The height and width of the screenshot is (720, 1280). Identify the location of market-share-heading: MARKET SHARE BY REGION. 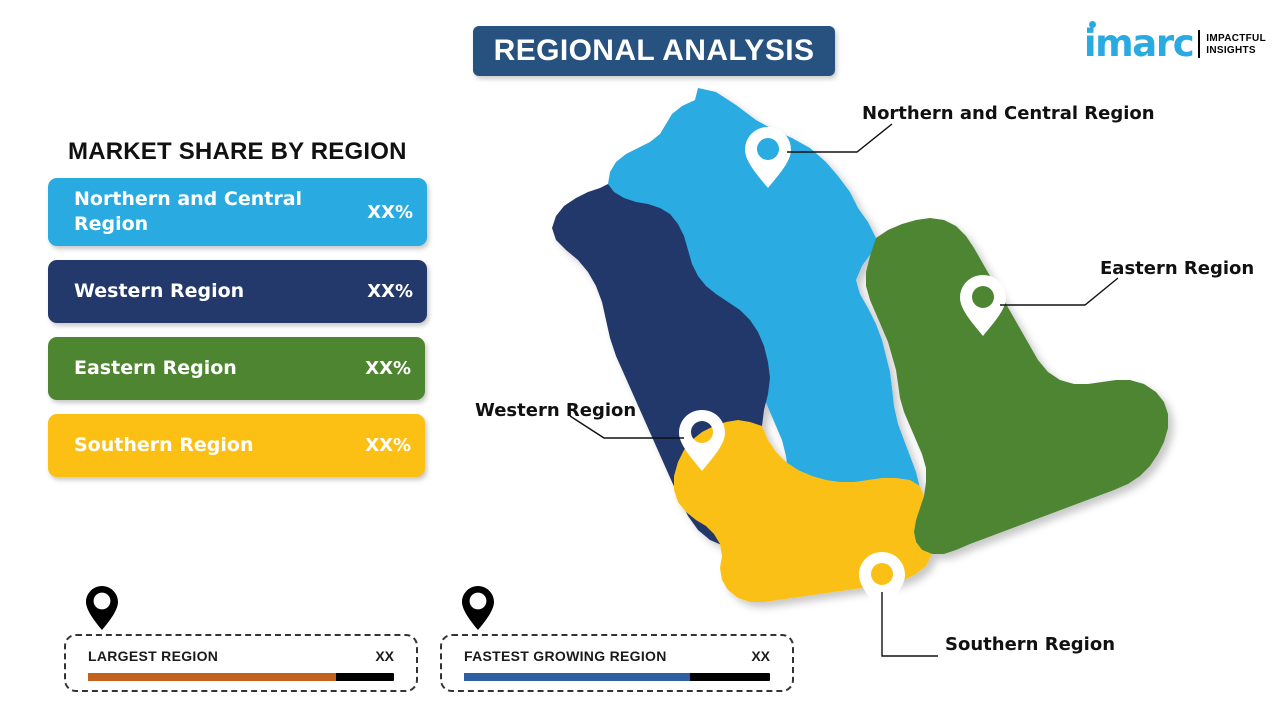
(237, 151).